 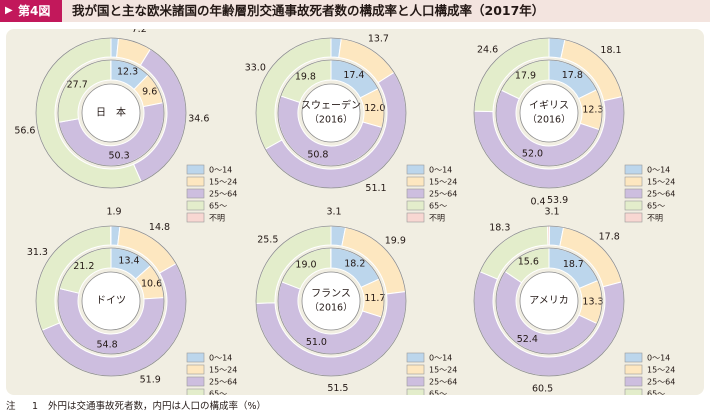 What do you see at coordinates (113, 212) in the screenshot?
I see `outer-ring-label-0-14: 1.9` at bounding box center [113, 212].